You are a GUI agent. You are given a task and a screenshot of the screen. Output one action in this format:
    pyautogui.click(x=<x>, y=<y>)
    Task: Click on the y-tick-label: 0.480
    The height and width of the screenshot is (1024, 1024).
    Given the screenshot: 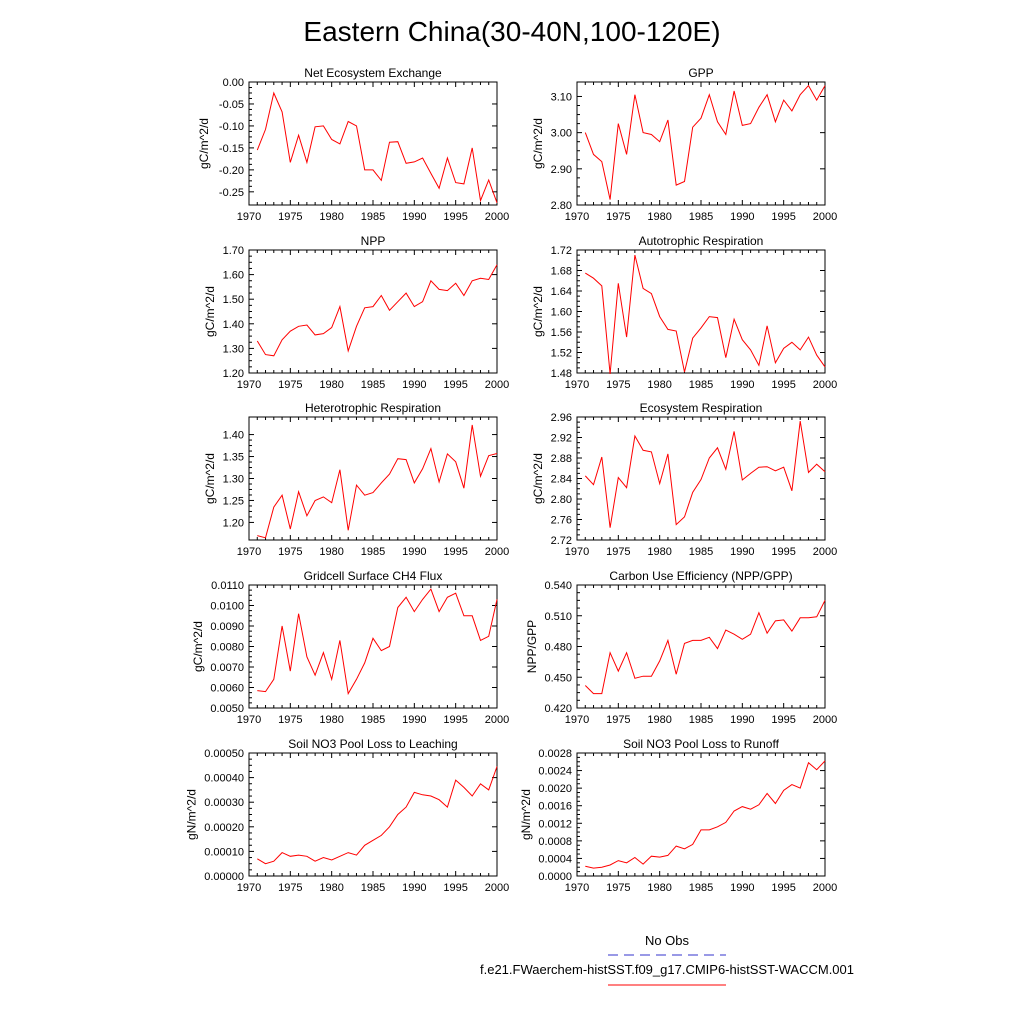 What is the action you would take?
    pyautogui.click(x=558, y=648)
    